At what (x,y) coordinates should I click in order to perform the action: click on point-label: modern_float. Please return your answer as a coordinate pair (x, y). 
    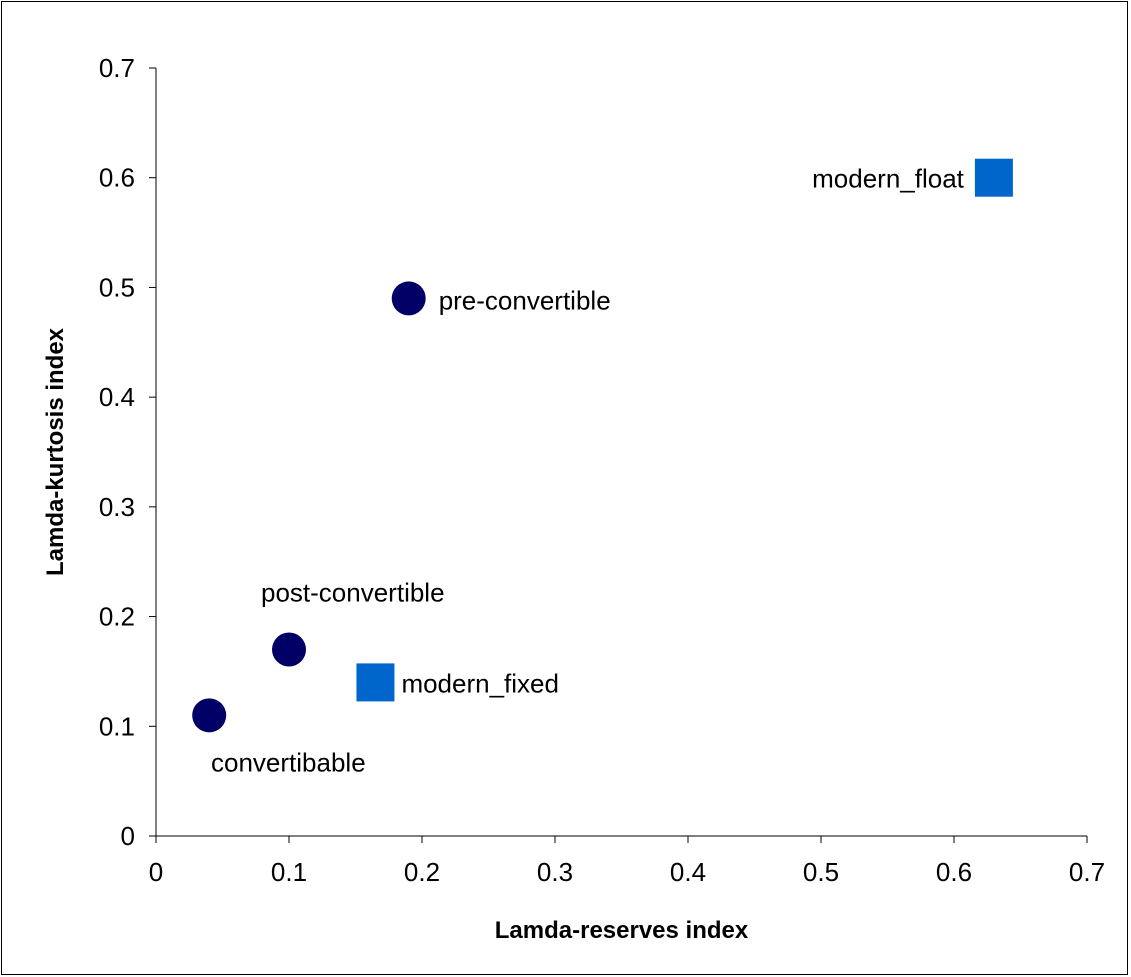
    Looking at the image, I should click on (888, 179).